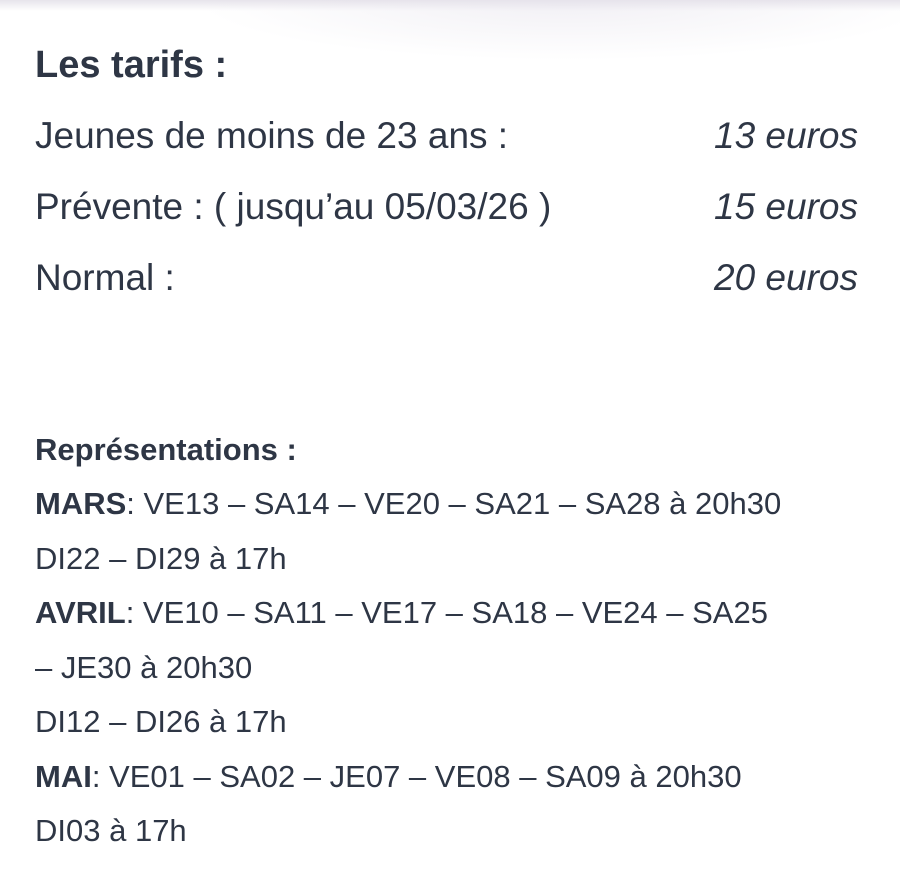 The height and width of the screenshot is (870, 900). Describe the element at coordinates (293, 206) in the screenshot. I see `tariff-label: Prévente : ( jusqu’au 05/03/26 )` at that location.